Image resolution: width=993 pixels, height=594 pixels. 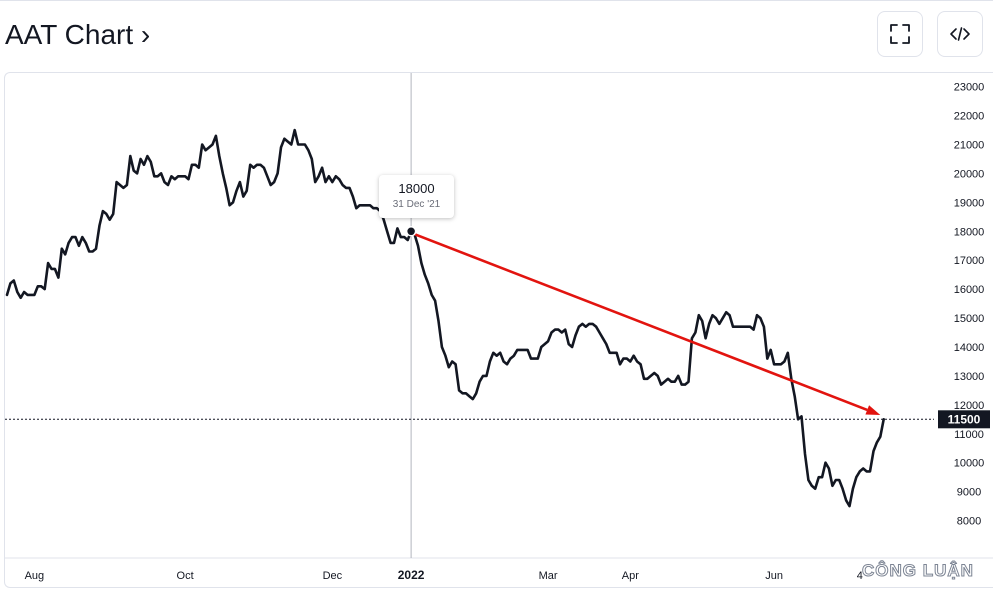 What do you see at coordinates (35, 576) in the screenshot?
I see `x-tick-label: Aug` at bounding box center [35, 576].